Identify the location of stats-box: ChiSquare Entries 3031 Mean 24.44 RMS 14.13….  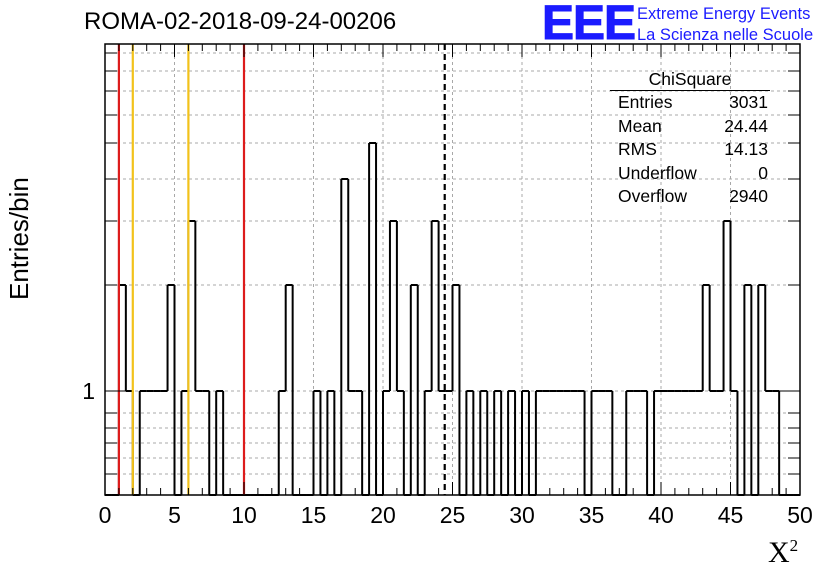
(690, 138).